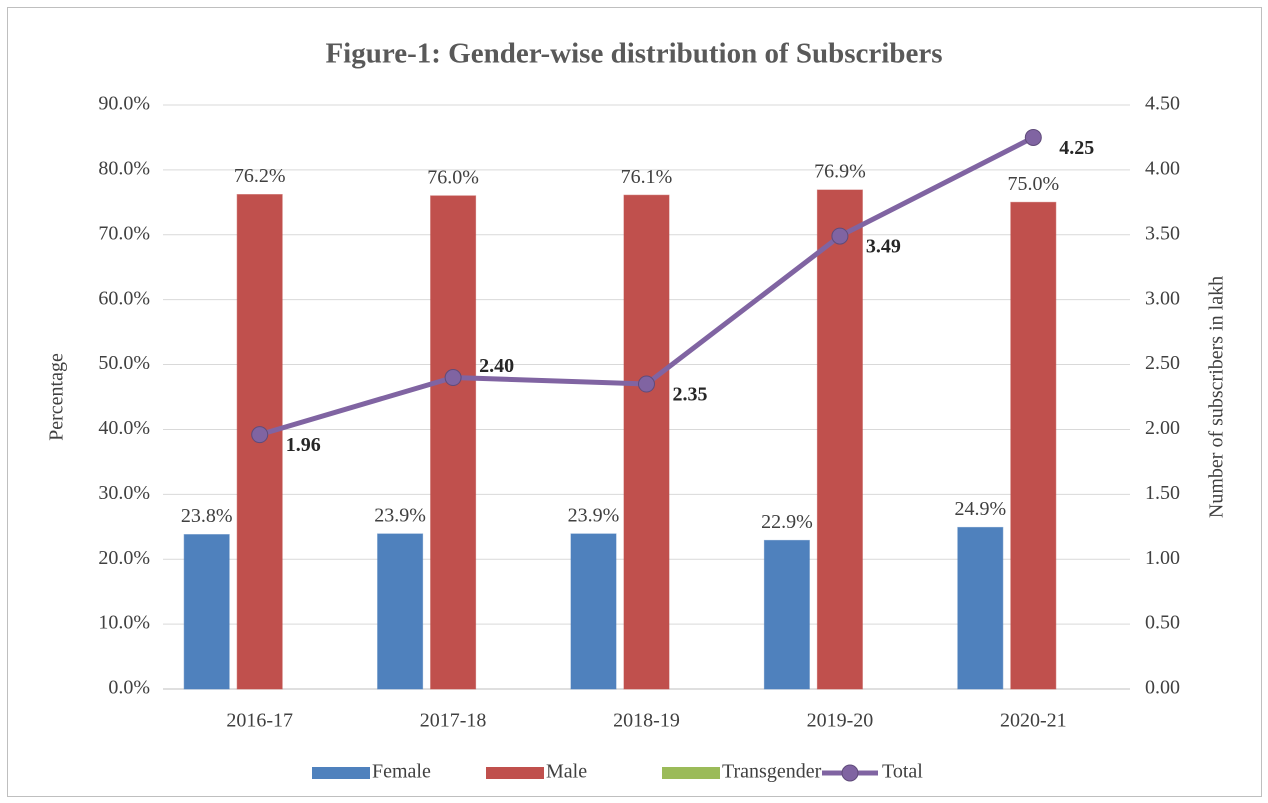  What do you see at coordinates (124, 363) in the screenshot?
I see `y-tick-label: 50.0%` at bounding box center [124, 363].